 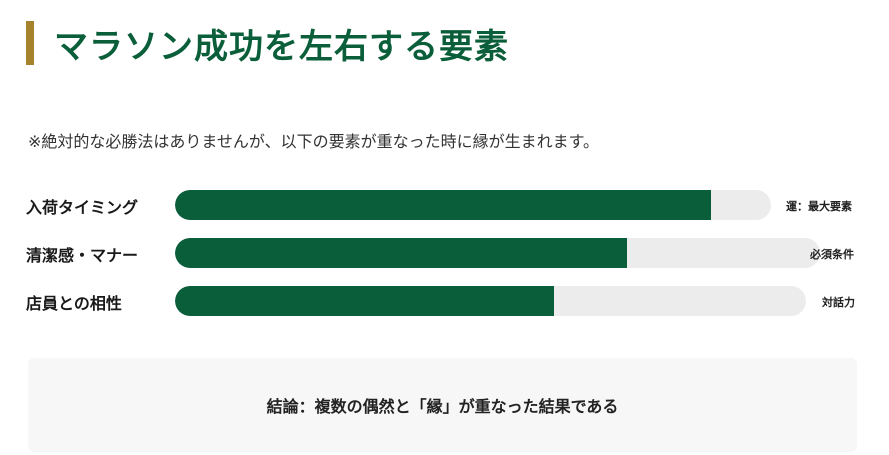 I want to click on factor-row-manners: 清潔感・マナー 必須条件, so click(x=446, y=253).